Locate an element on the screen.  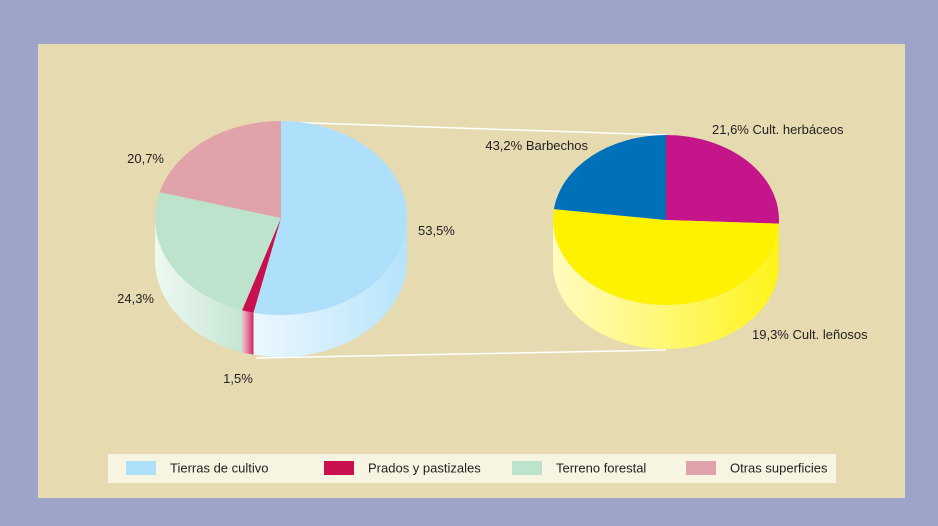
data-label: 1,5% is located at coordinates (238, 378).